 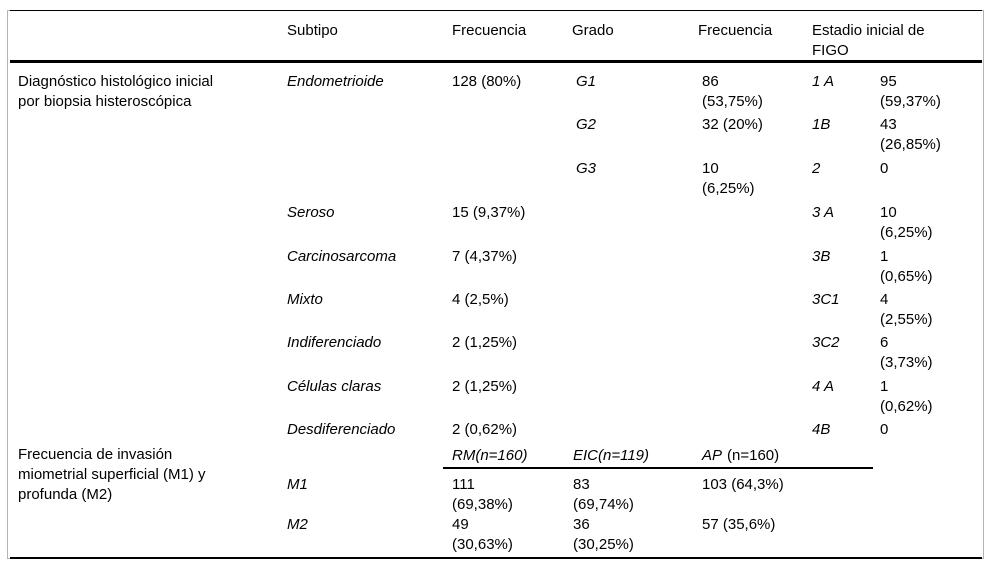 I want to click on figo-stage: 3C2, so click(x=826, y=342).